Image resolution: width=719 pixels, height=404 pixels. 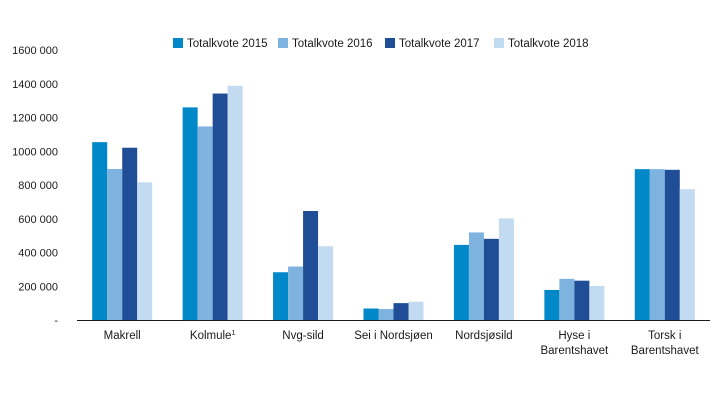 I want to click on x-category-text: Nordsjøsild, so click(x=484, y=336).